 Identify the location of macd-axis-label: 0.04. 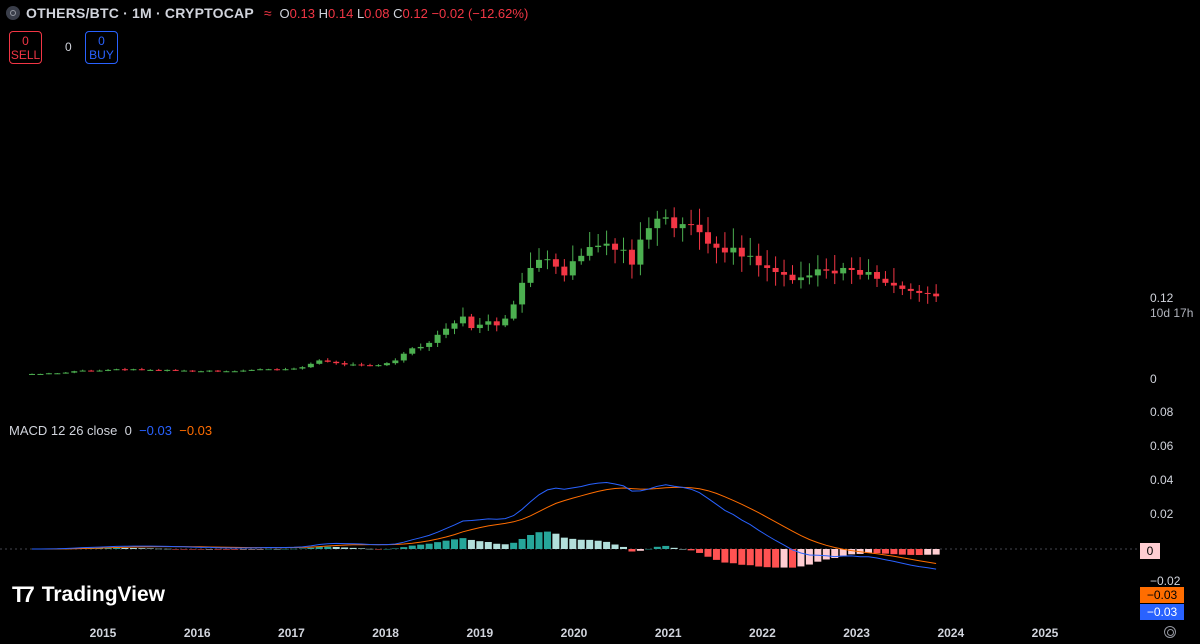
(1162, 480).